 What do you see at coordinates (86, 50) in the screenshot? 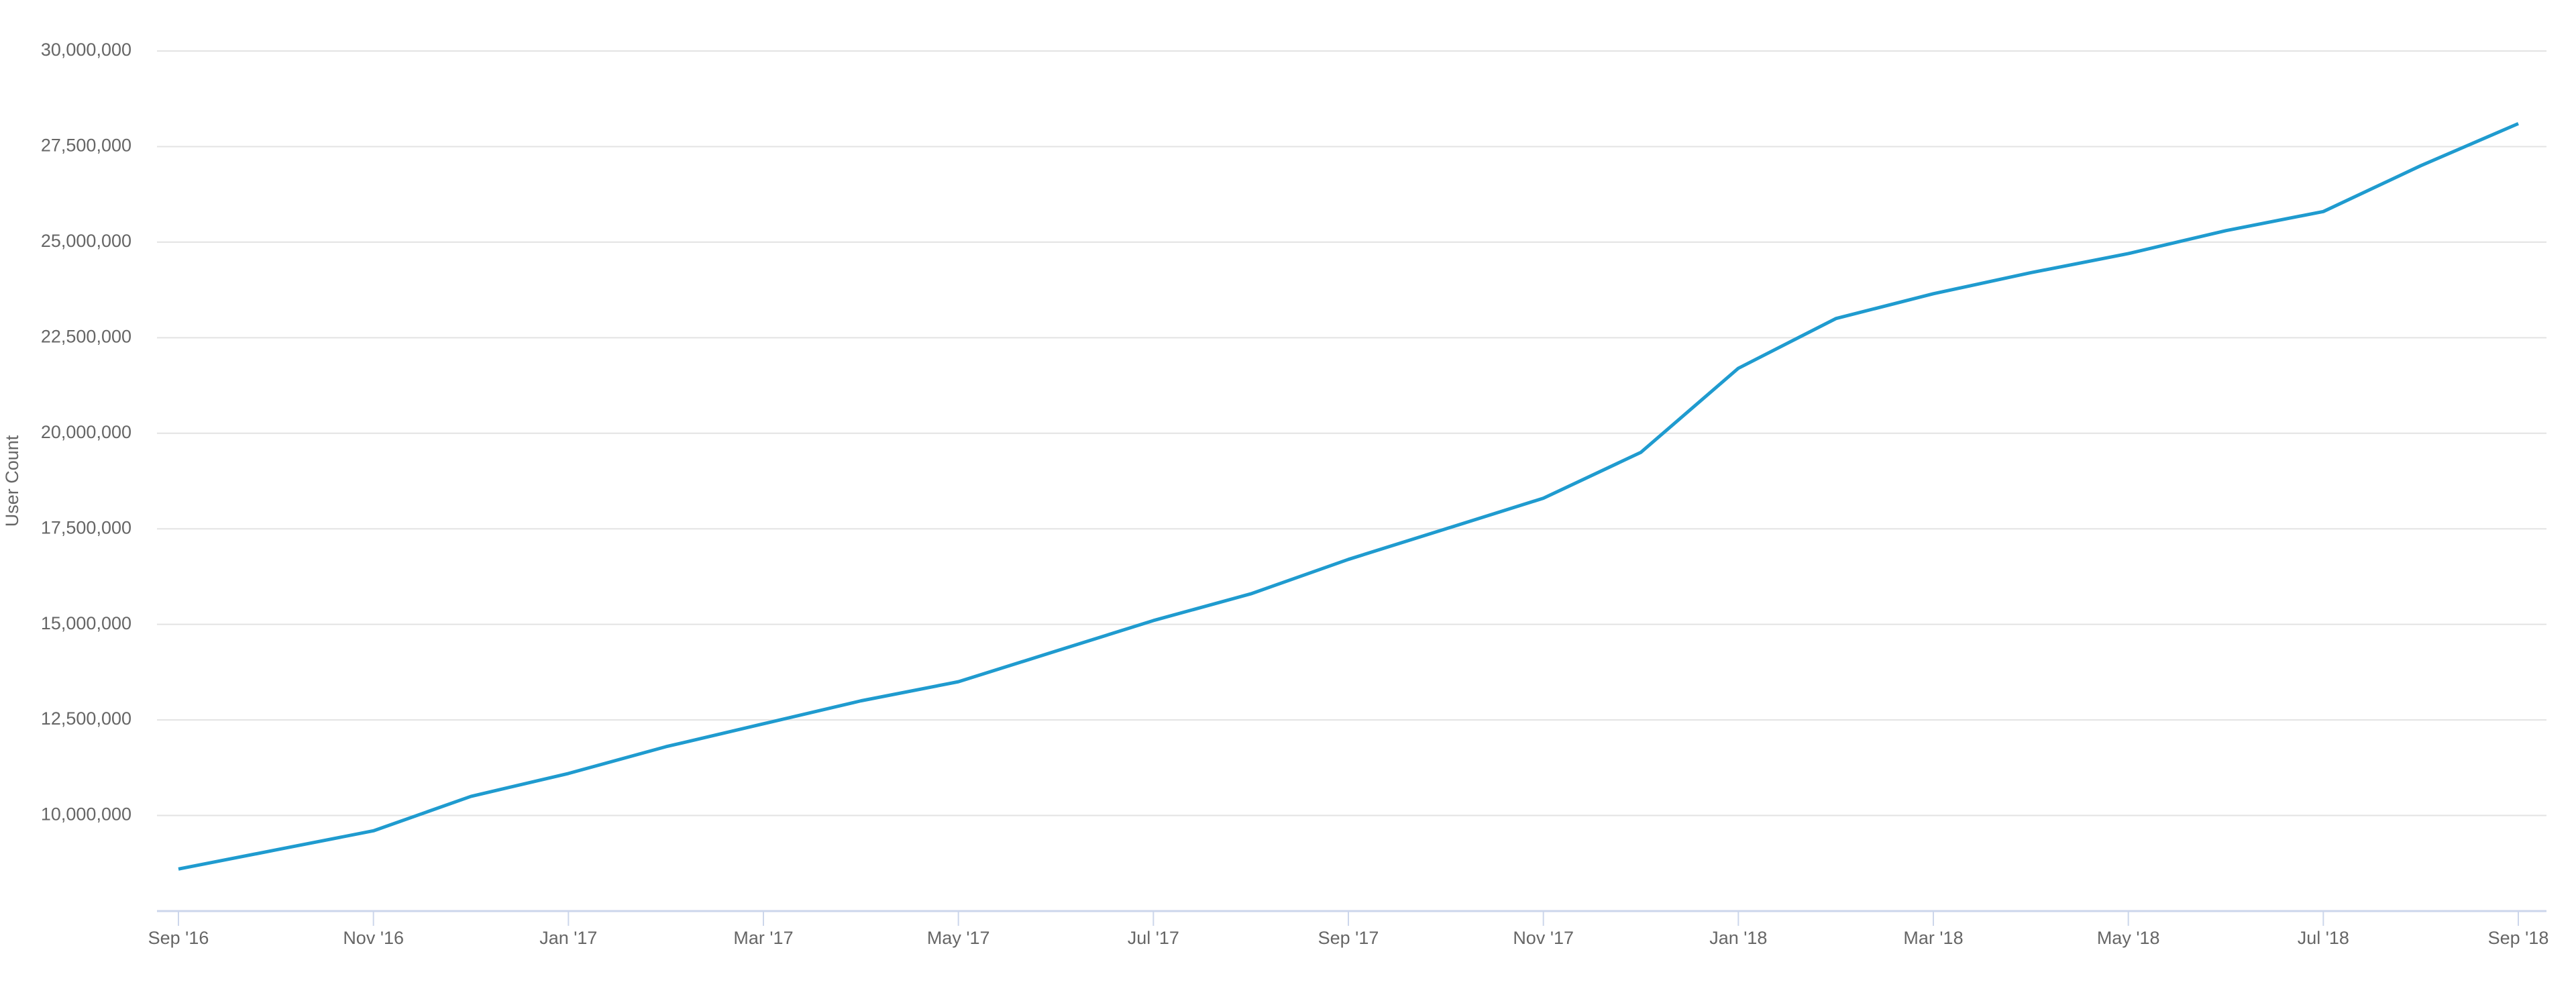
I see `y-tick-label: 30,000,000` at bounding box center [86, 50].